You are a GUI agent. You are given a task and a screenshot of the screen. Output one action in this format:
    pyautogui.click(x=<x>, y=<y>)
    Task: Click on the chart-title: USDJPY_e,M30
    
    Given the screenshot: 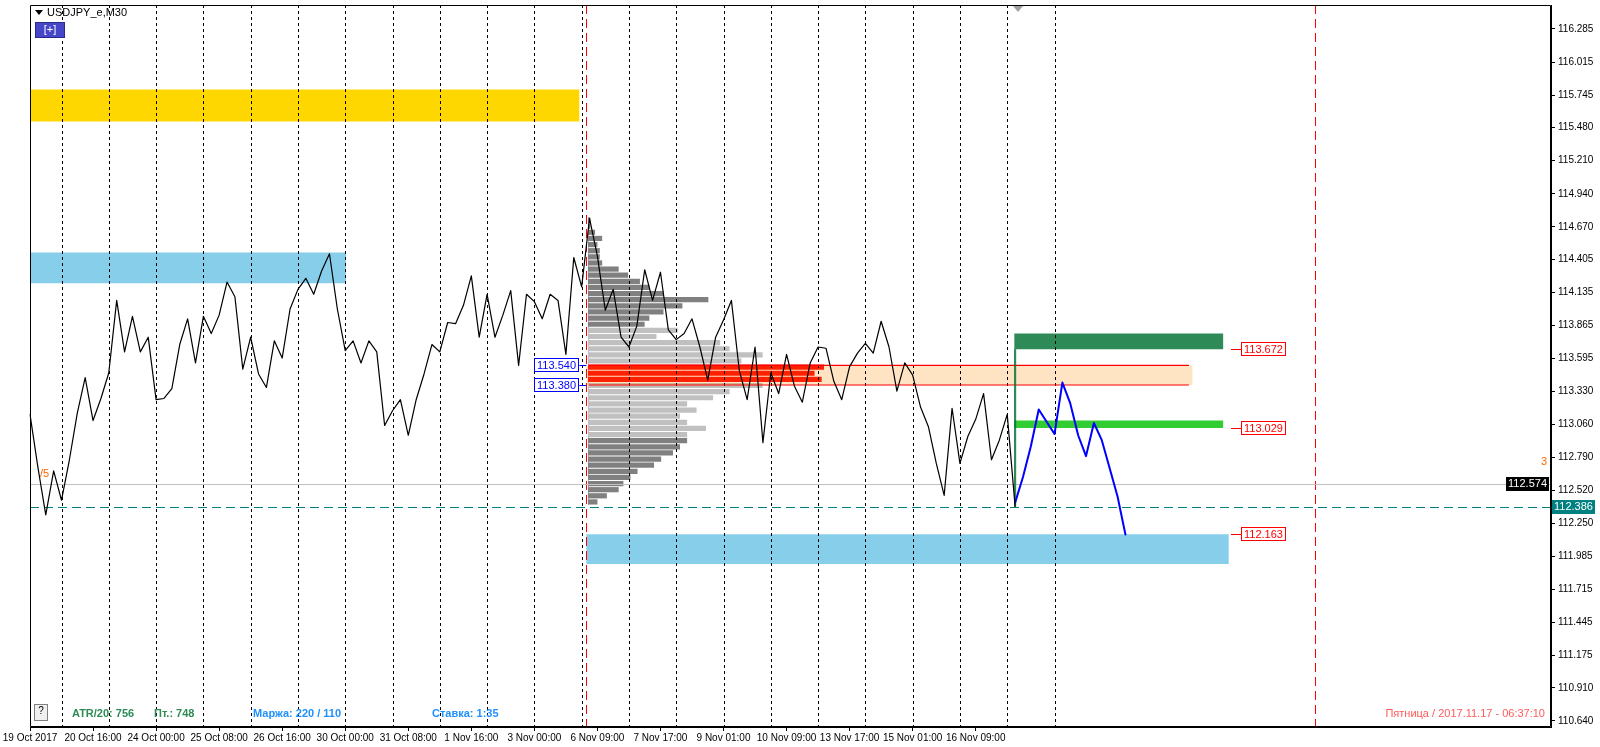 What is the action you would take?
    pyautogui.click(x=87, y=12)
    